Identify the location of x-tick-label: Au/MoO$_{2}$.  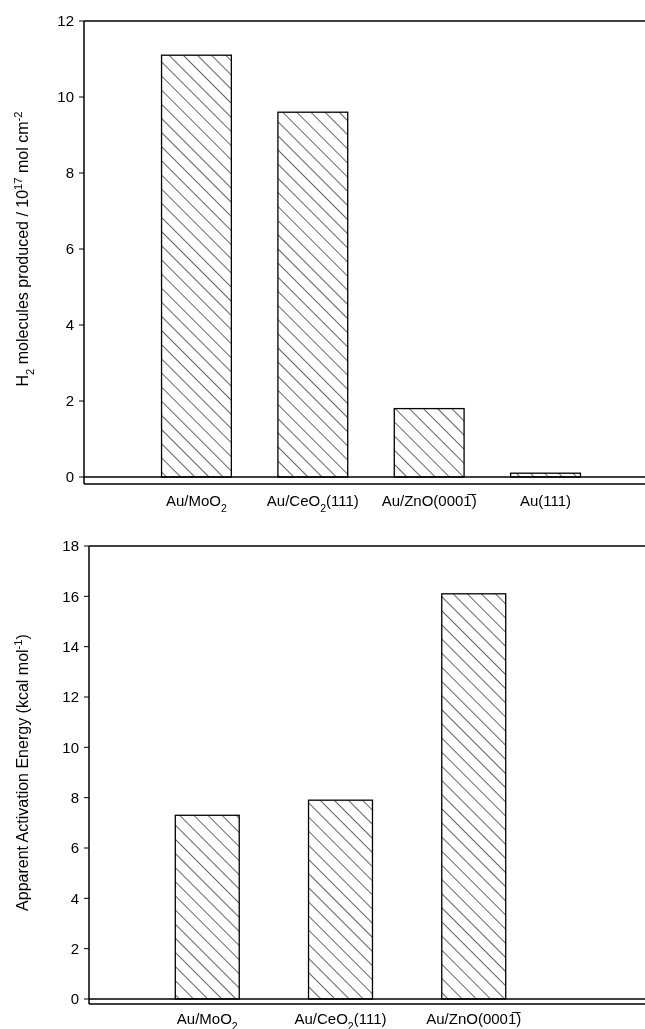
(197, 503).